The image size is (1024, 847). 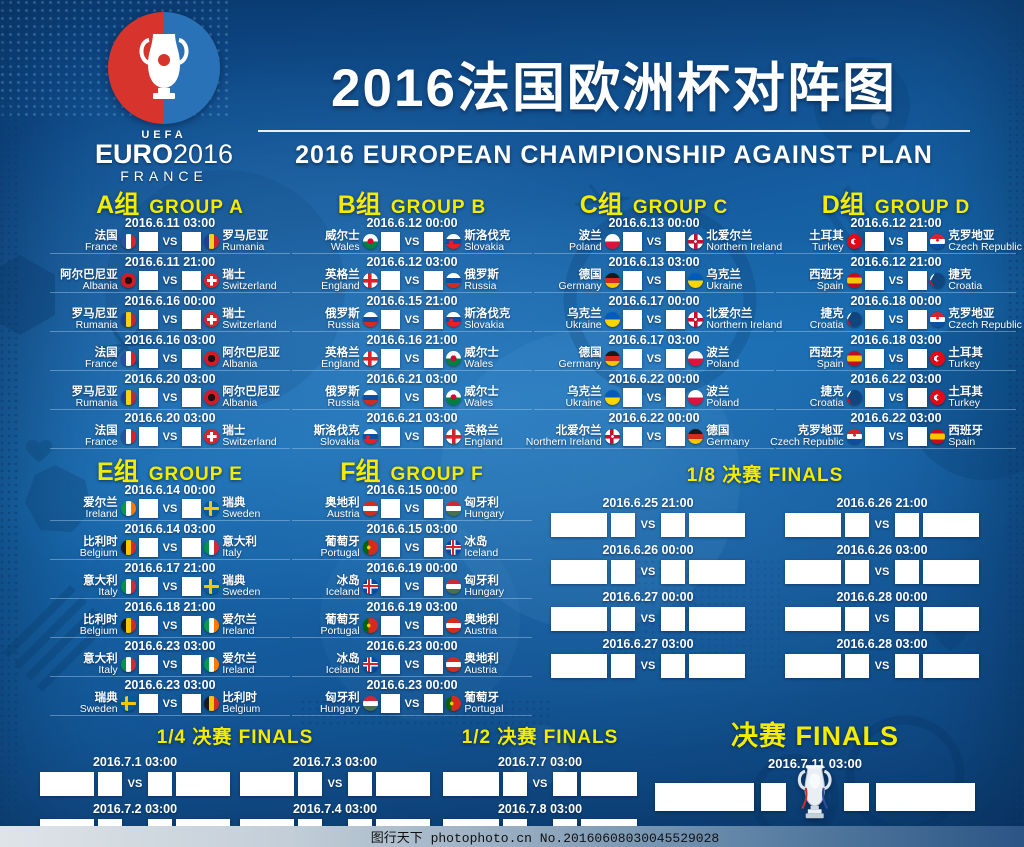 I want to click on group-title-en: GROUP F, so click(x=437, y=474).